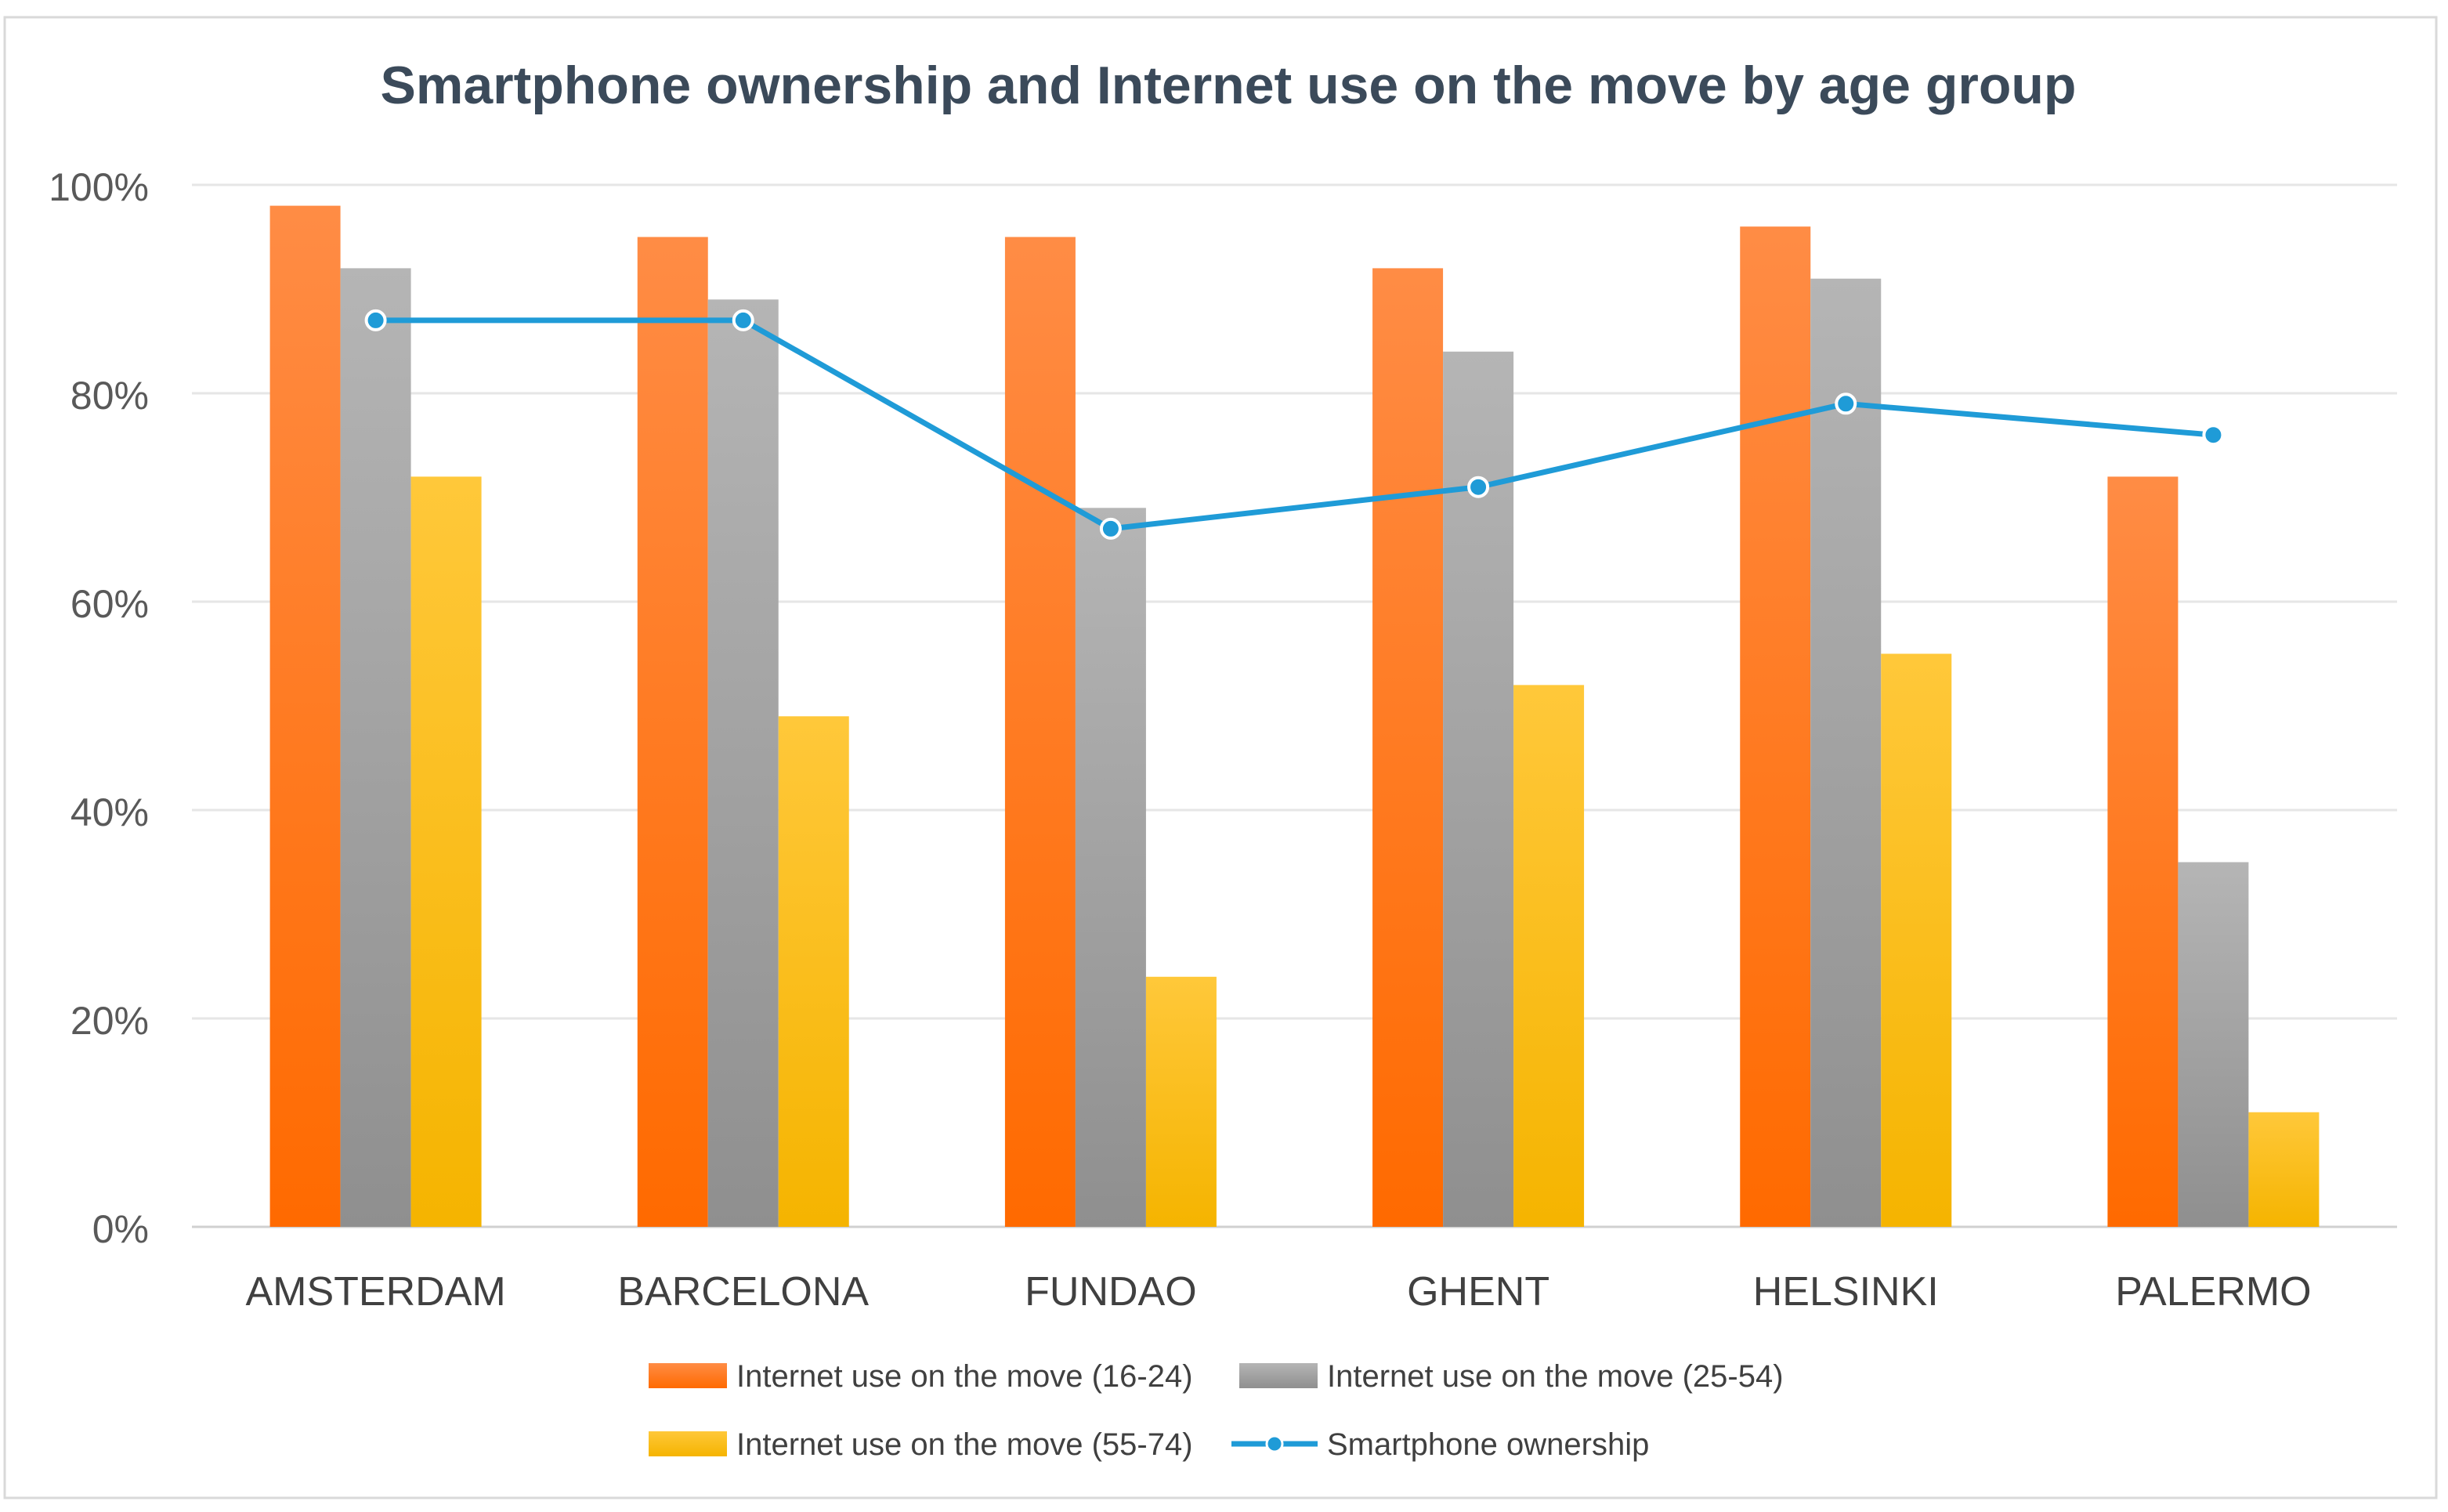  What do you see at coordinates (1846, 753) in the screenshot?
I see `bar-2-helsinki` at bounding box center [1846, 753].